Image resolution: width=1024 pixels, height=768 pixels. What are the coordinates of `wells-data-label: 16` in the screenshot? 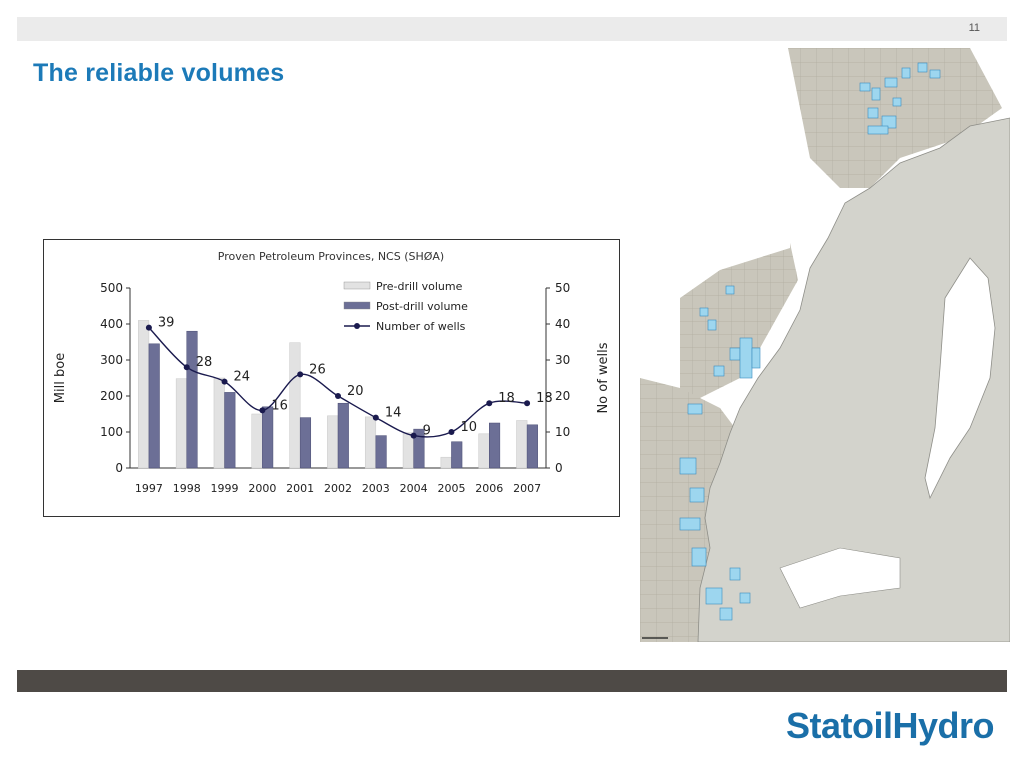 It's located at (279, 405).